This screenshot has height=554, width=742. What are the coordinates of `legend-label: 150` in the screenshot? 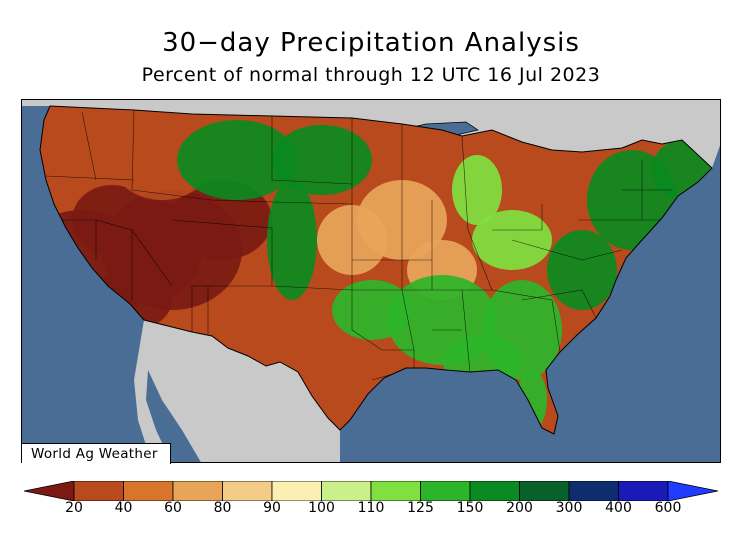 It's located at (470, 508).